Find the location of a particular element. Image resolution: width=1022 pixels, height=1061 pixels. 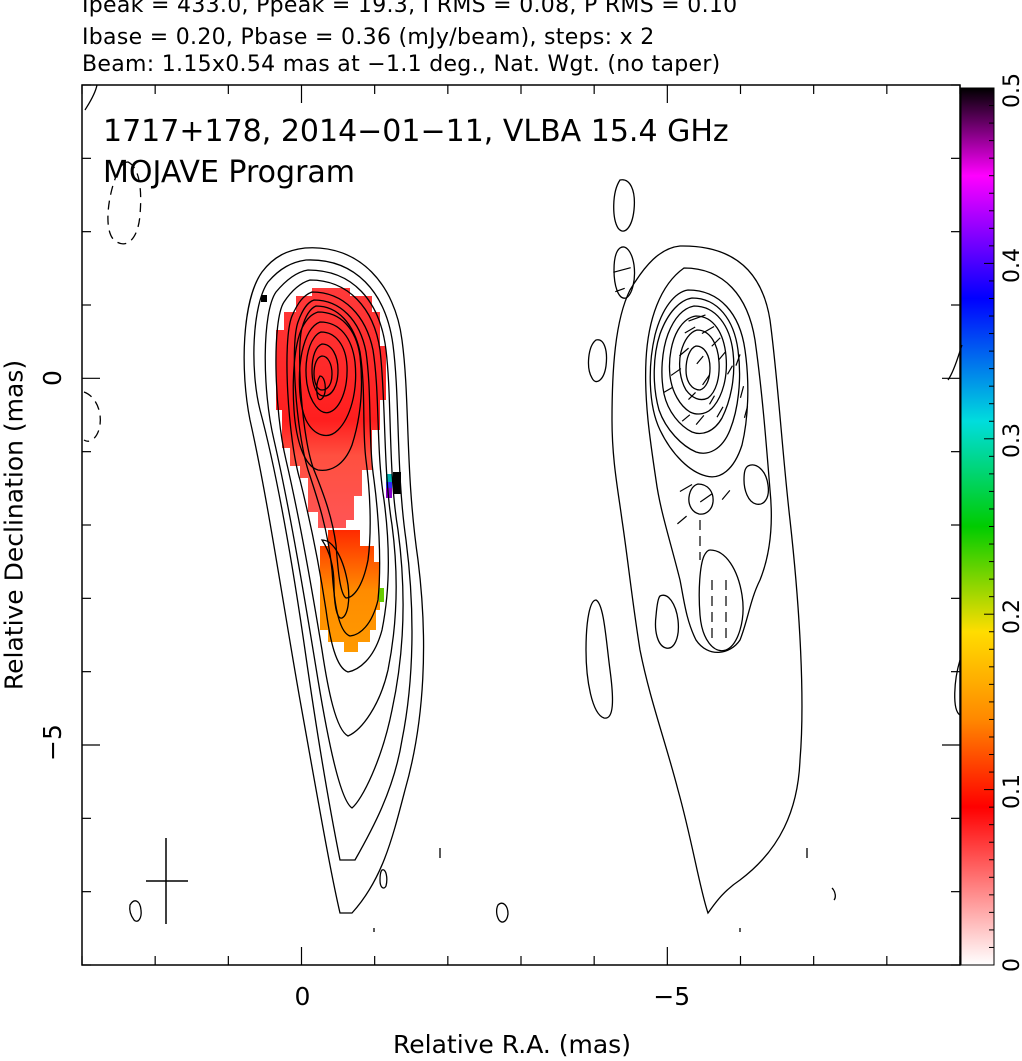

negative-contours-right is located at coordinates (713, 580).